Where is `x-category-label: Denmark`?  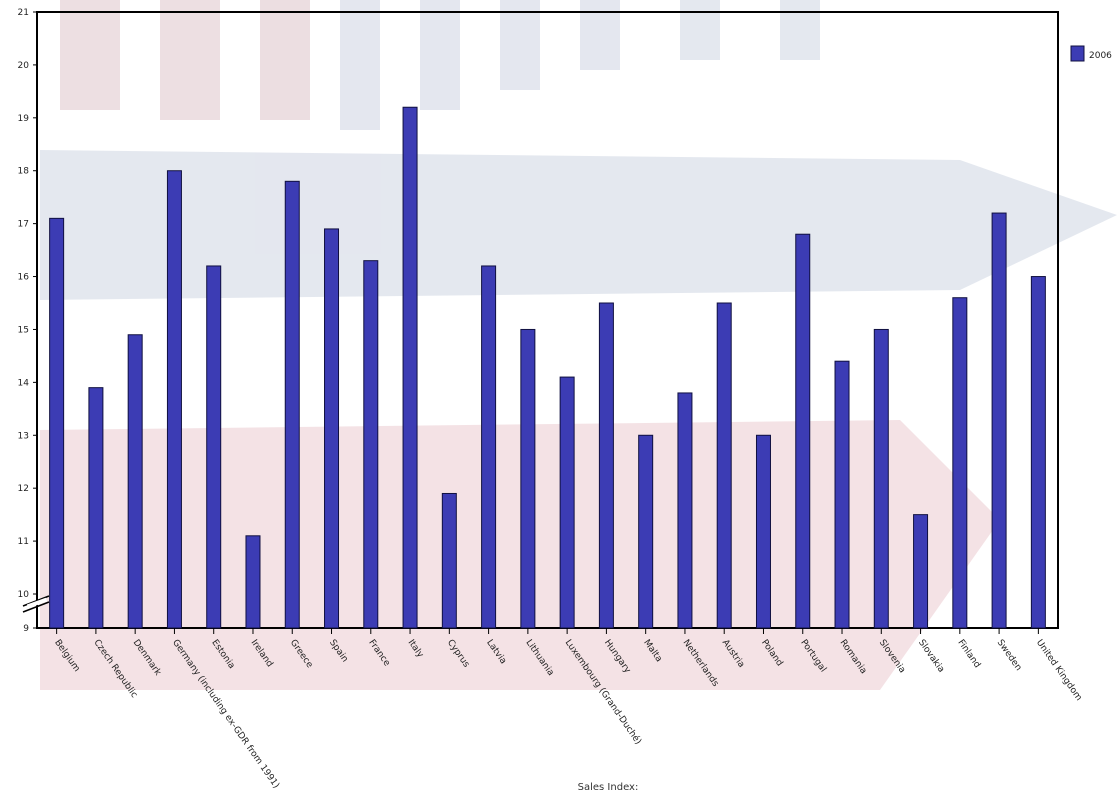 x-category-label: Denmark is located at coordinates (147, 658).